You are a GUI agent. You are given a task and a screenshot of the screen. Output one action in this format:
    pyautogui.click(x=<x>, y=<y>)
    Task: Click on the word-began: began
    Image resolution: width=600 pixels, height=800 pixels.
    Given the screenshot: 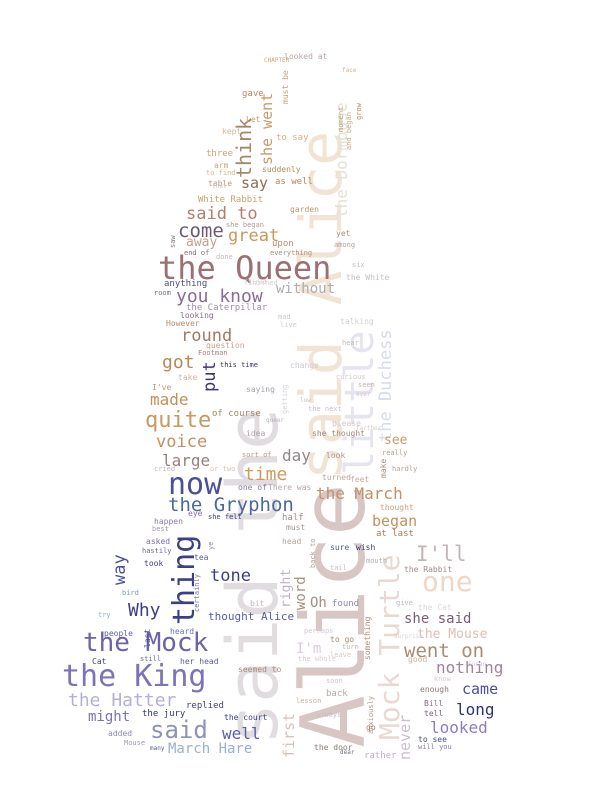 What is the action you would take?
    pyautogui.click(x=395, y=521)
    